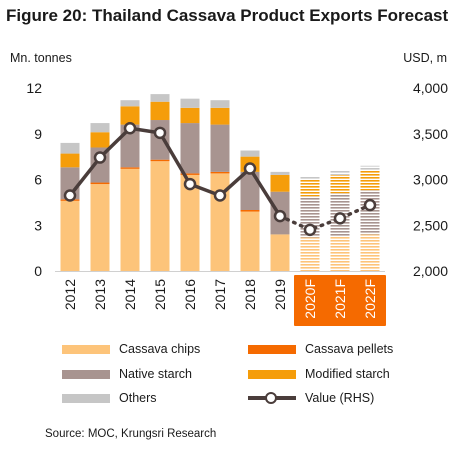 The height and width of the screenshot is (450, 461). Describe the element at coordinates (190, 294) in the screenshot. I see `x-tick-2016: 2016` at that location.